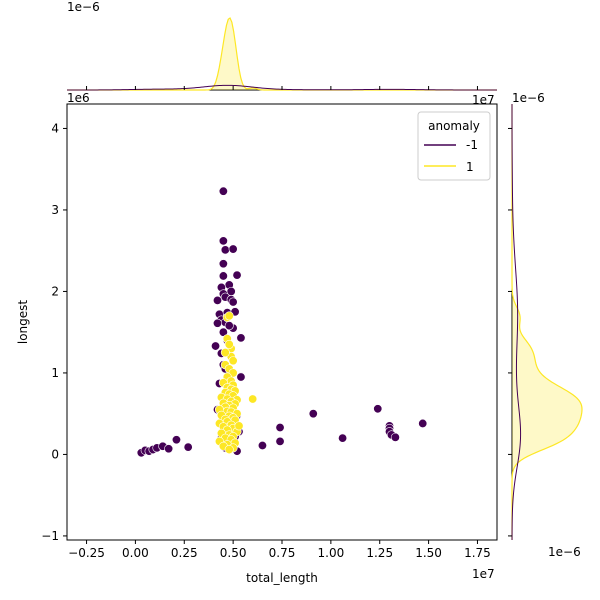  I want to click on right-marginal: 1e−6 1e−6, so click(545, 325).